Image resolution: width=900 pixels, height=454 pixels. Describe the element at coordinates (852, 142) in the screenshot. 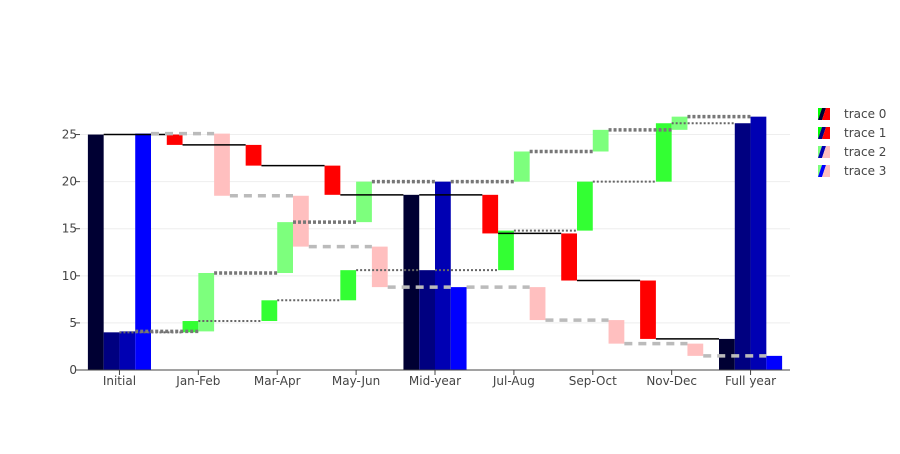

I see `legend: trace 0 trace 1 trace 2 trace 3` at that location.